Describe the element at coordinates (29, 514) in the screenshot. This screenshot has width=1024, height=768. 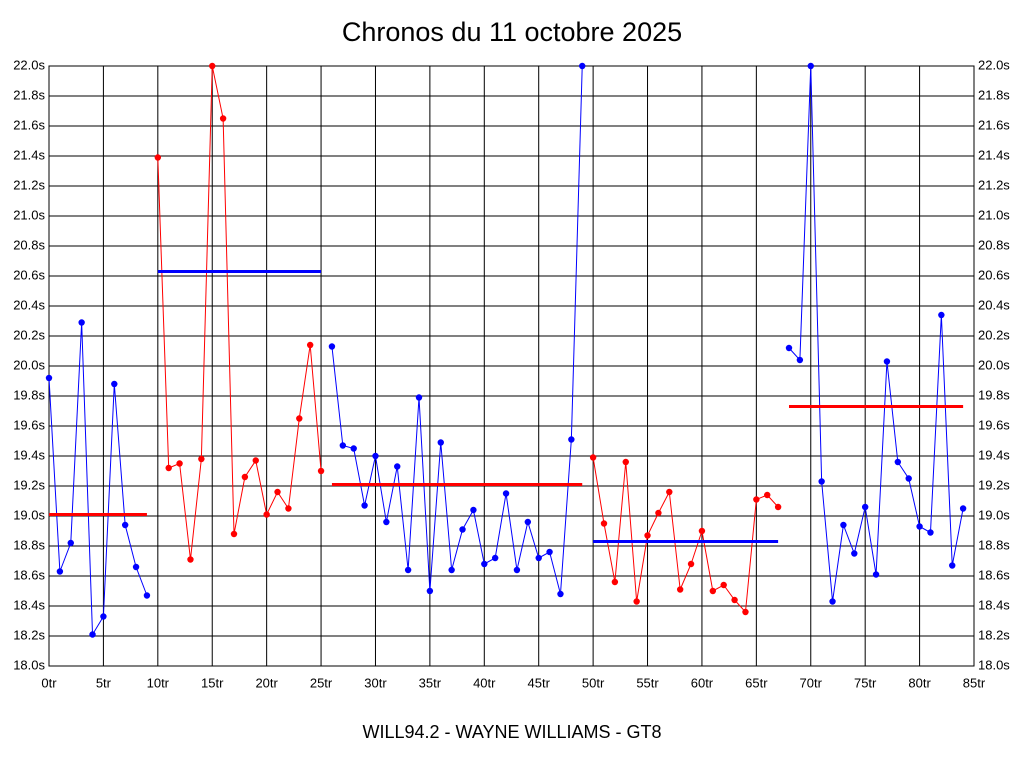
I see `y-tick-label: 19.0s` at that location.